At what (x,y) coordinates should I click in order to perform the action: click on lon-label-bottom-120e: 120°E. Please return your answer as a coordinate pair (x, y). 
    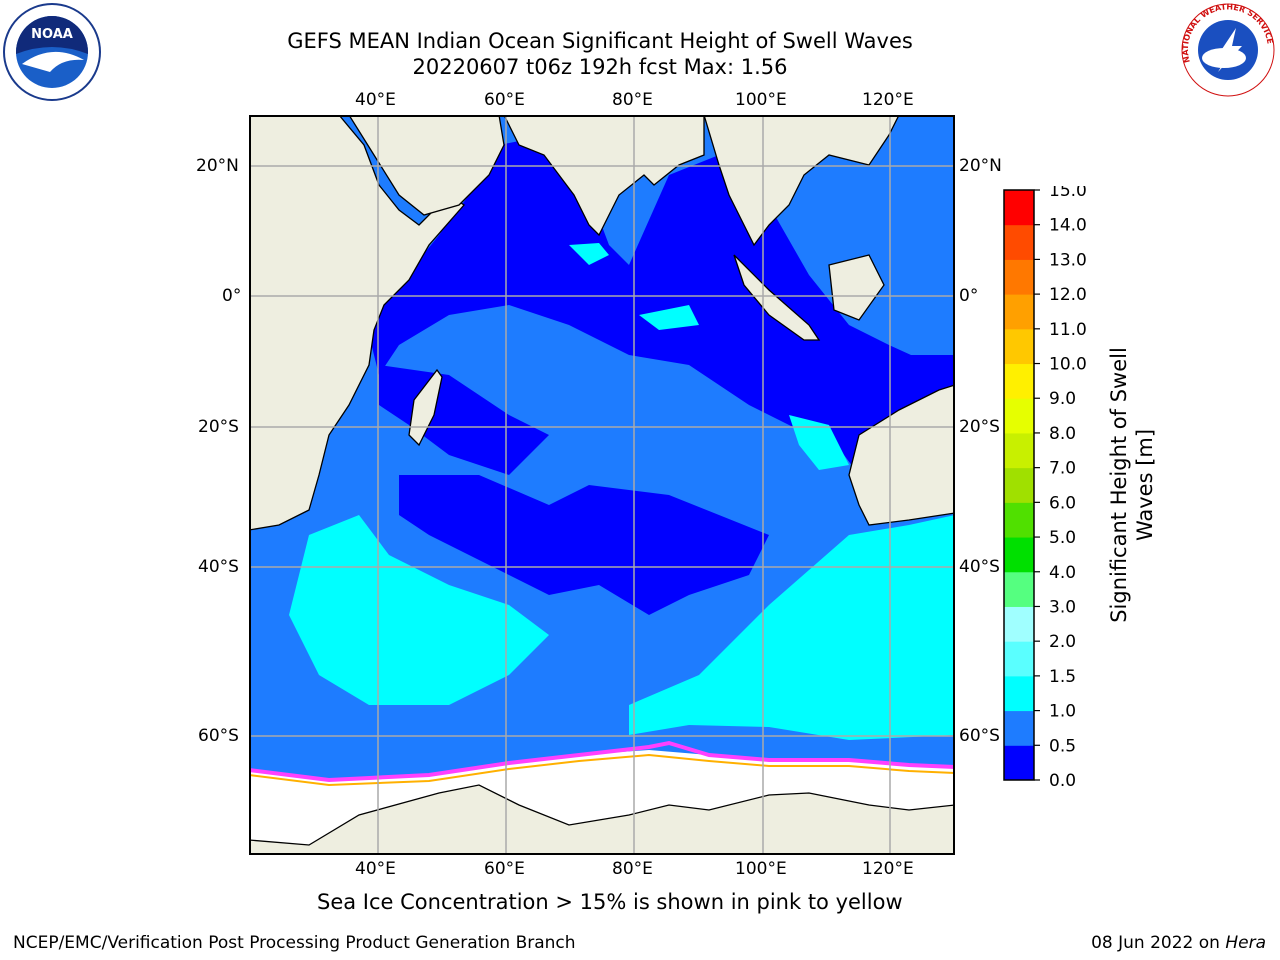
    Looking at the image, I should click on (888, 869).